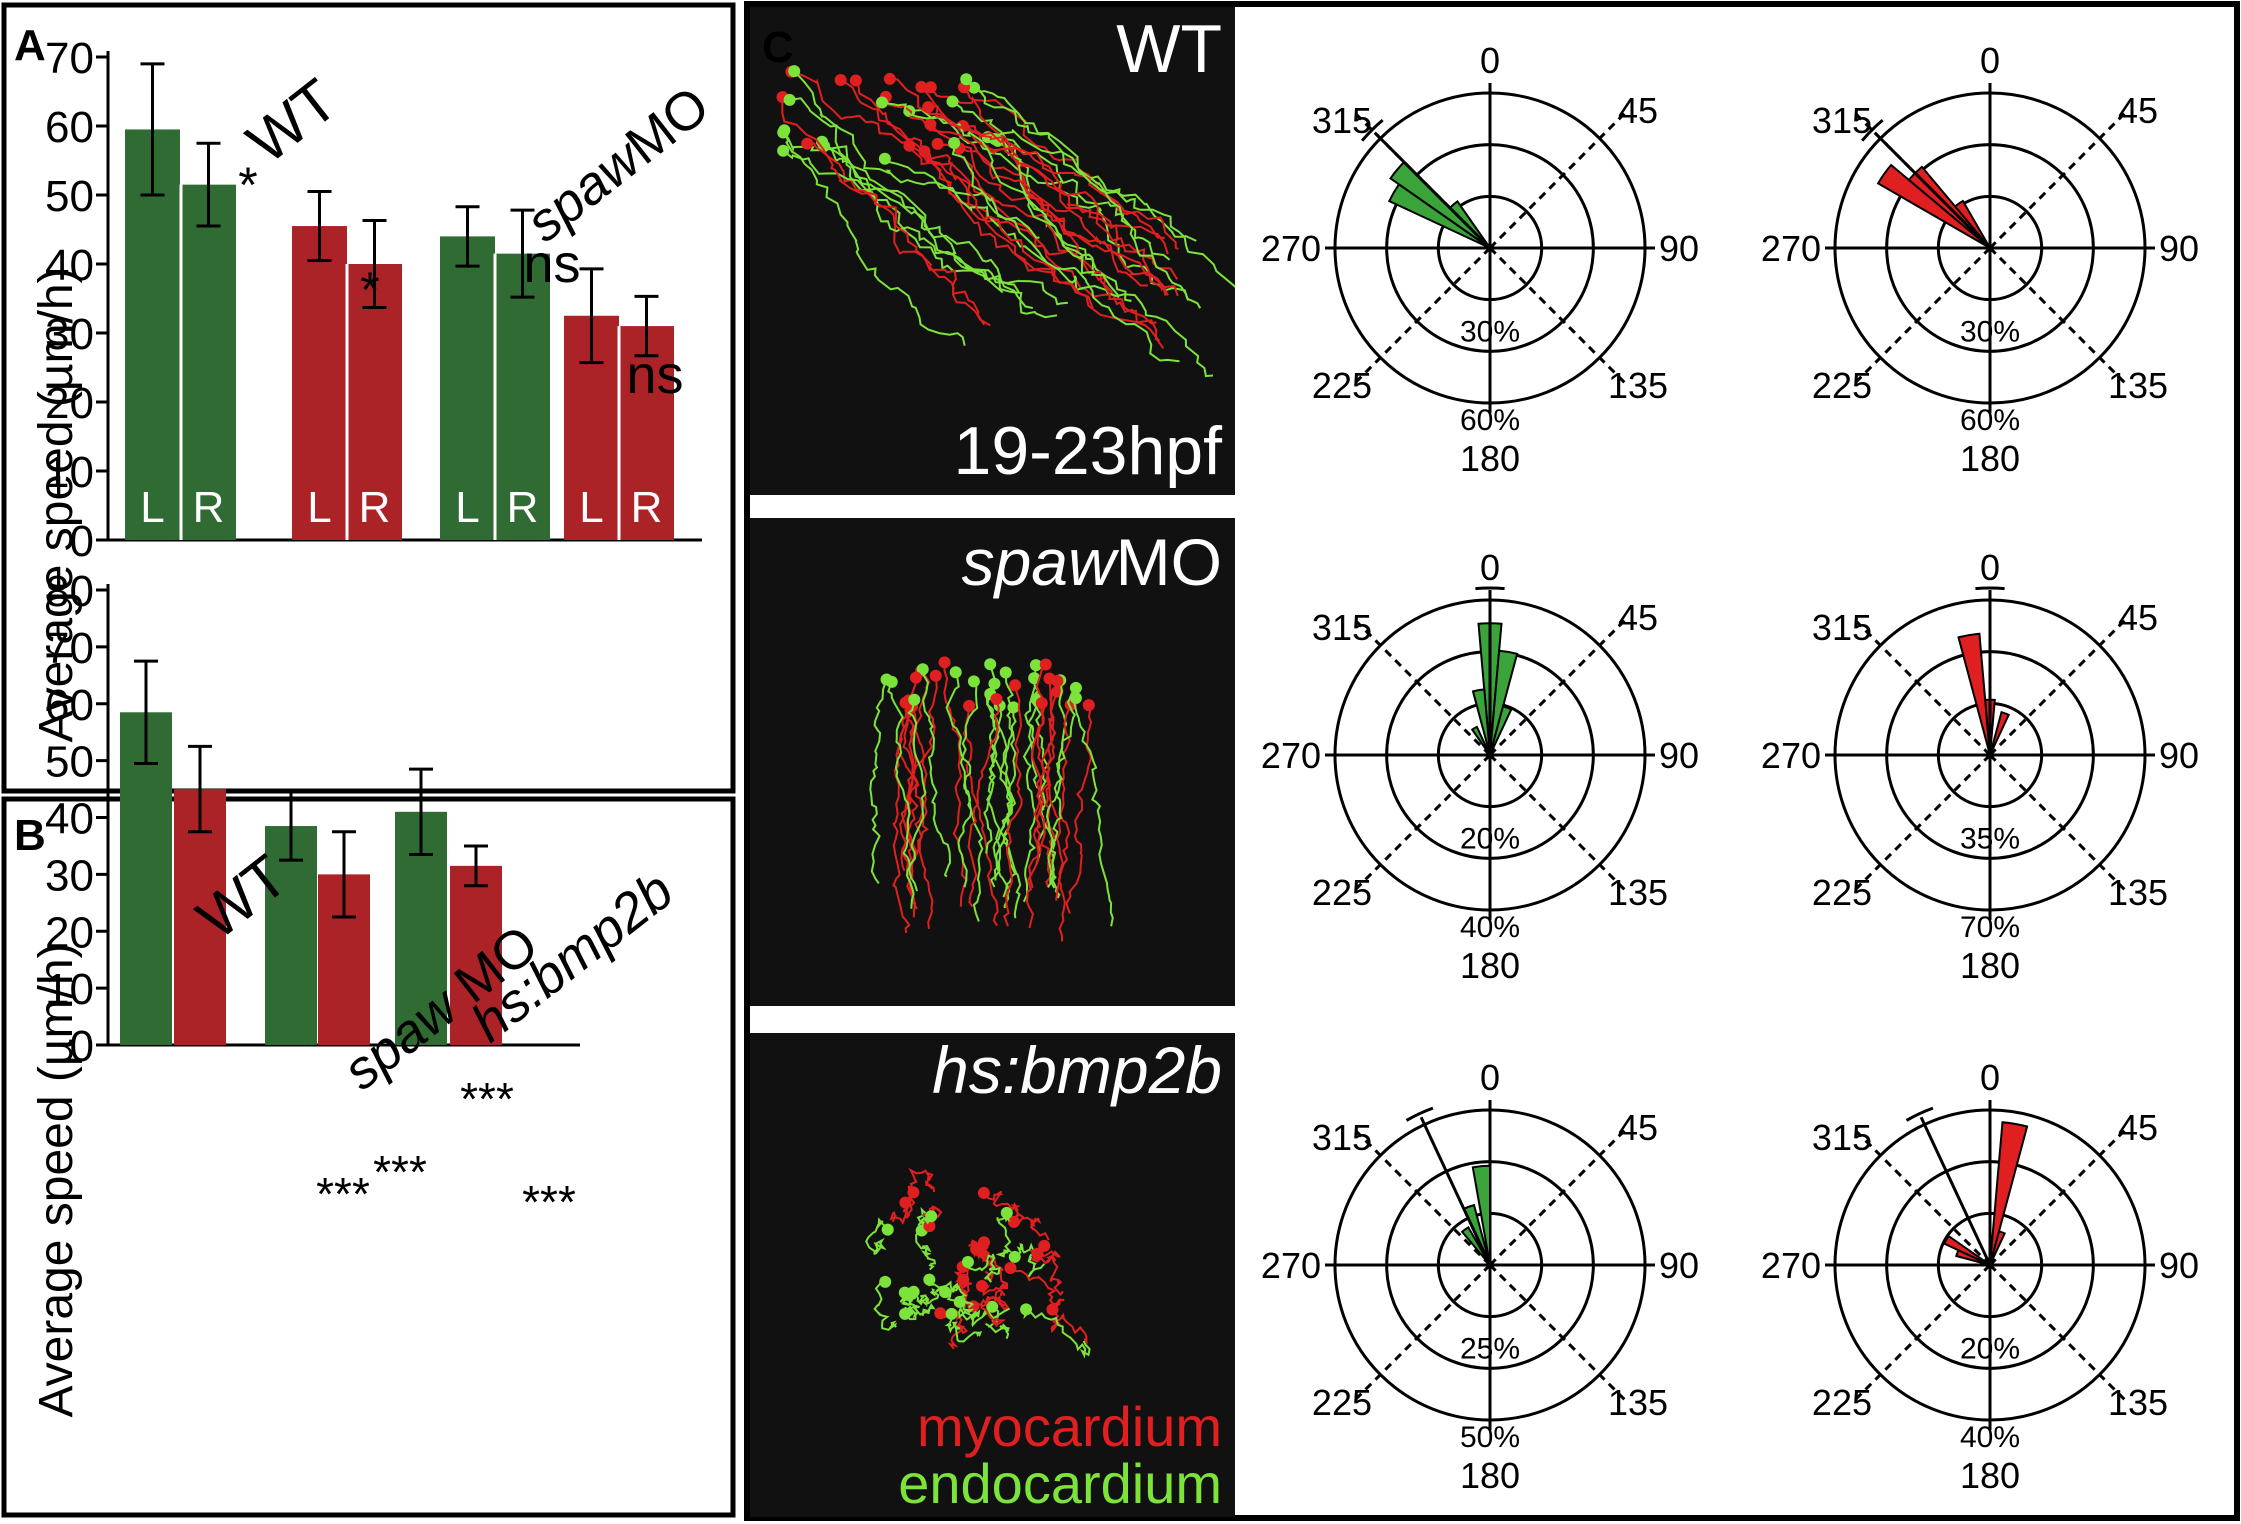 The width and height of the screenshot is (2241, 1524). I want to click on panel-b-sig-hs-red: ***, so click(549, 1202).